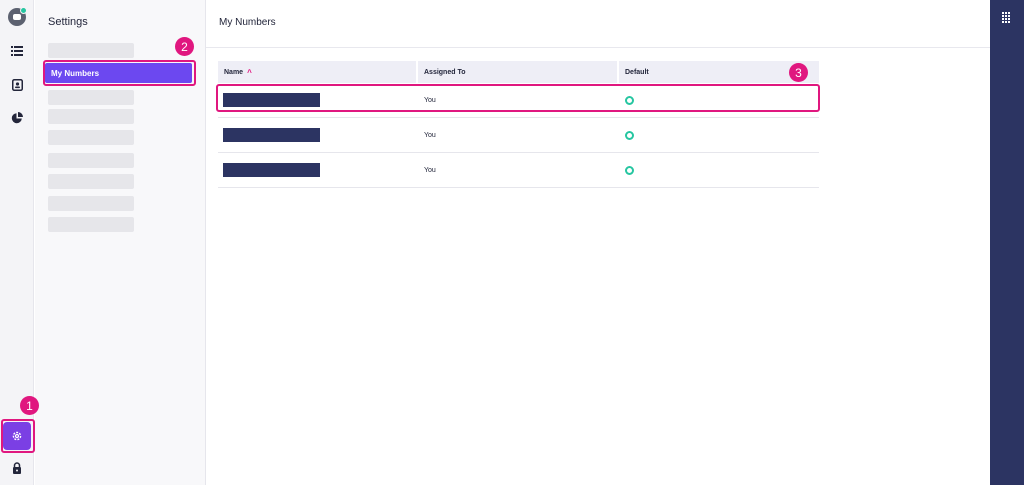  I want to click on sidebar-item-my-numbers: My Numbers, so click(118, 73).